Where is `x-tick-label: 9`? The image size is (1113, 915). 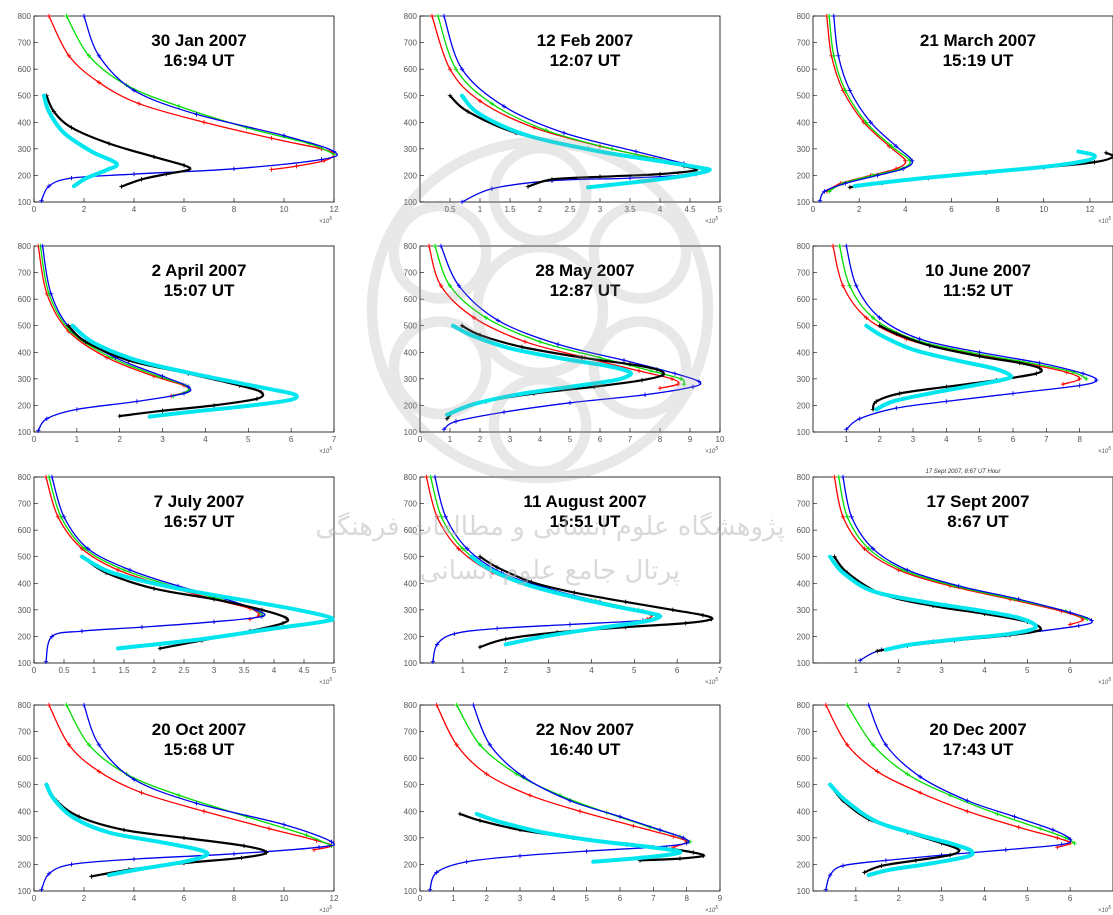 x-tick-label: 9 is located at coordinates (690, 439).